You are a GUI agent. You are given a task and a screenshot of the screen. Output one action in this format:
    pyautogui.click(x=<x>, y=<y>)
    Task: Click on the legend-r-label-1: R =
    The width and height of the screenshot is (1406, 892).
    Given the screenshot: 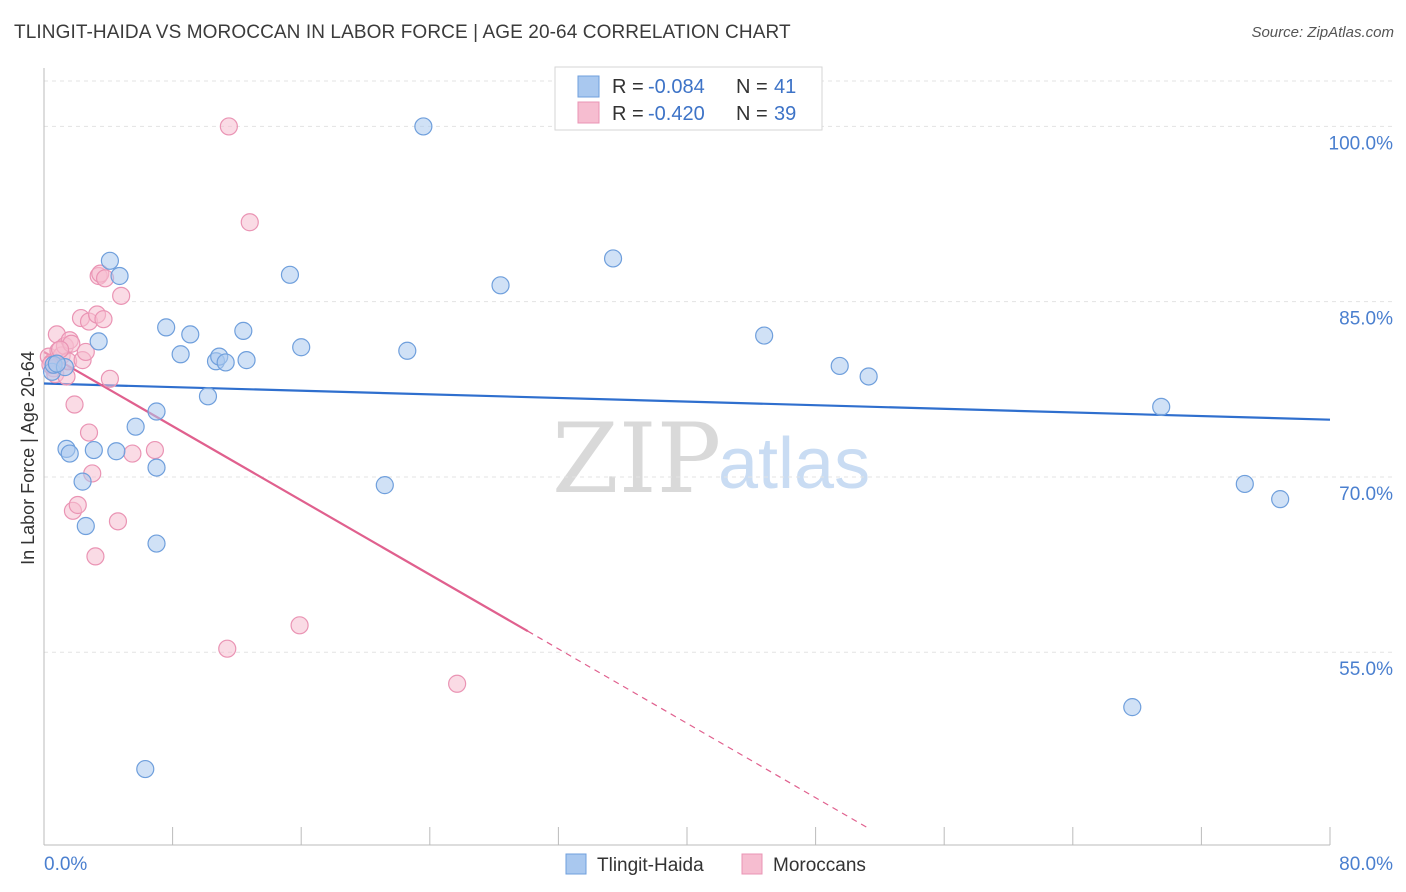 What is the action you would take?
    pyautogui.click(x=628, y=114)
    